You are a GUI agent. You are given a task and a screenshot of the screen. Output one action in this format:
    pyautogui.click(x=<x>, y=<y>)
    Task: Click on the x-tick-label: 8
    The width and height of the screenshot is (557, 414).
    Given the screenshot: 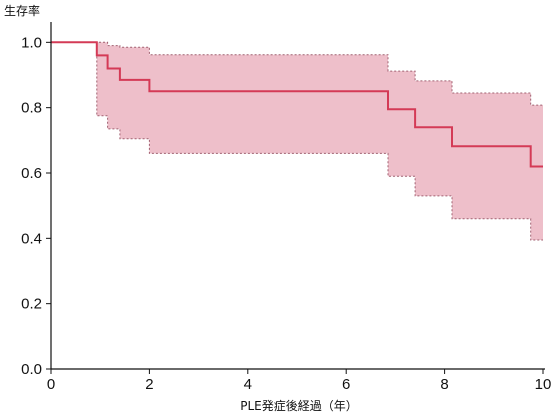 What is the action you would take?
    pyautogui.click(x=444, y=384)
    